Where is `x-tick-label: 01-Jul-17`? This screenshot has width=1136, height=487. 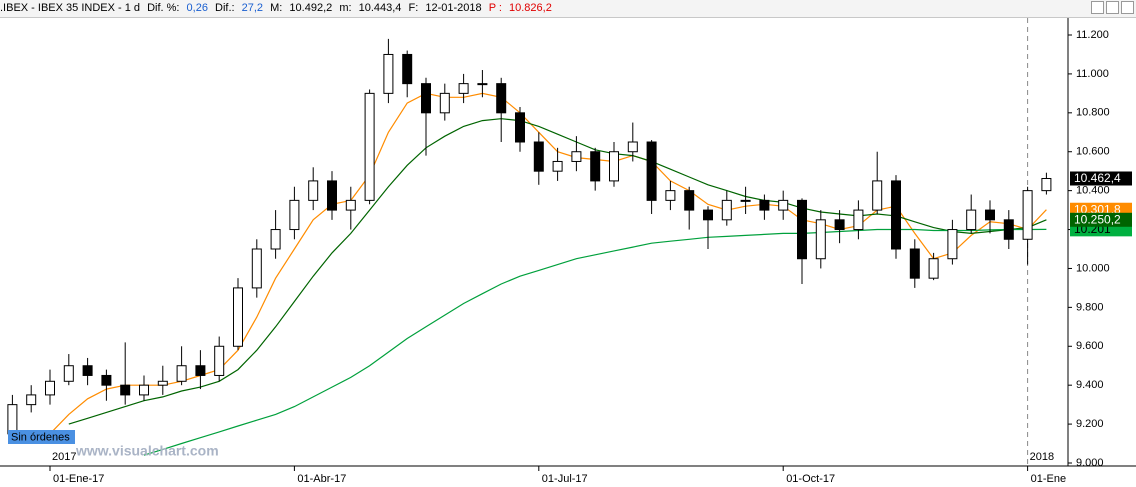 x-tick-label: 01-Jul-17 is located at coordinates (565, 479).